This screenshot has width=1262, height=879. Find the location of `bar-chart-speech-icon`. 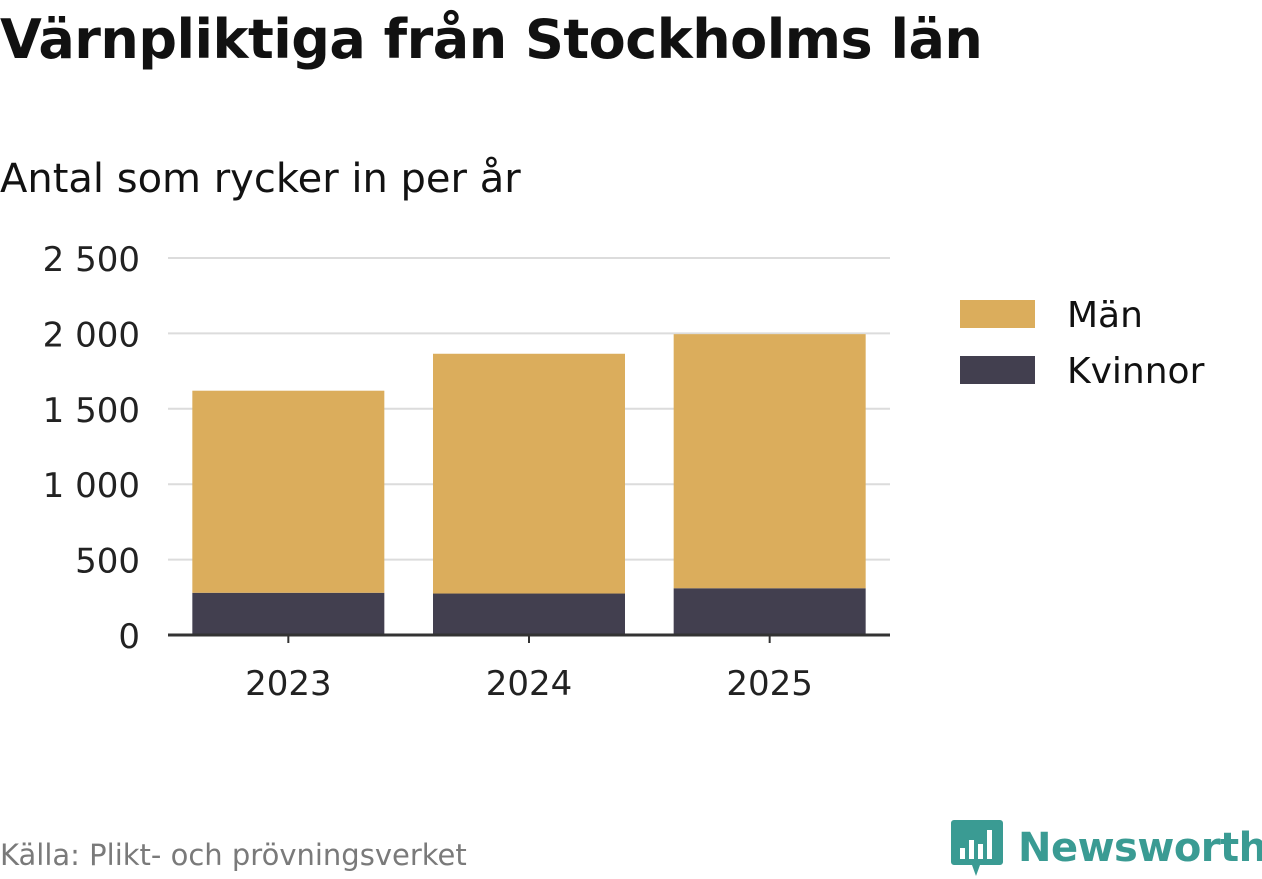

bar-chart-speech-icon is located at coordinates (977, 848).